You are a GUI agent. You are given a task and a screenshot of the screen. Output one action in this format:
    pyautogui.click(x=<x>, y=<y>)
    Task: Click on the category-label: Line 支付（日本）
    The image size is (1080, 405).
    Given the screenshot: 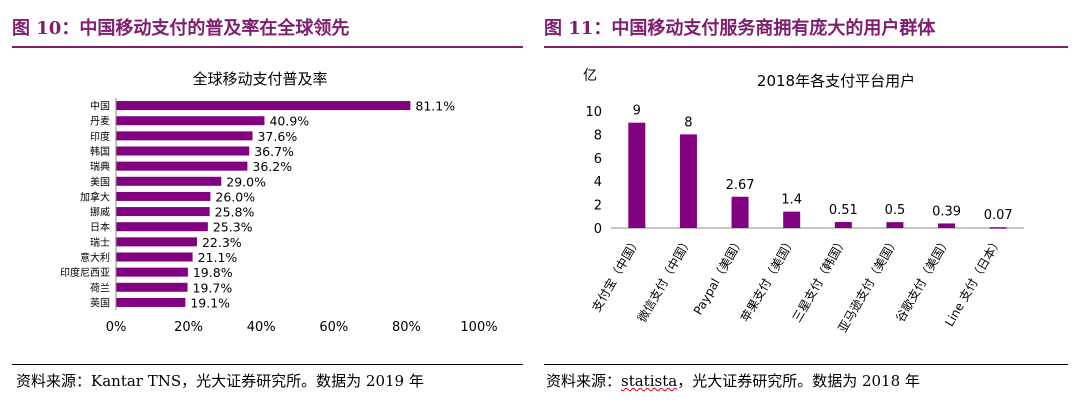 What is the action you would take?
    pyautogui.click(x=973, y=282)
    